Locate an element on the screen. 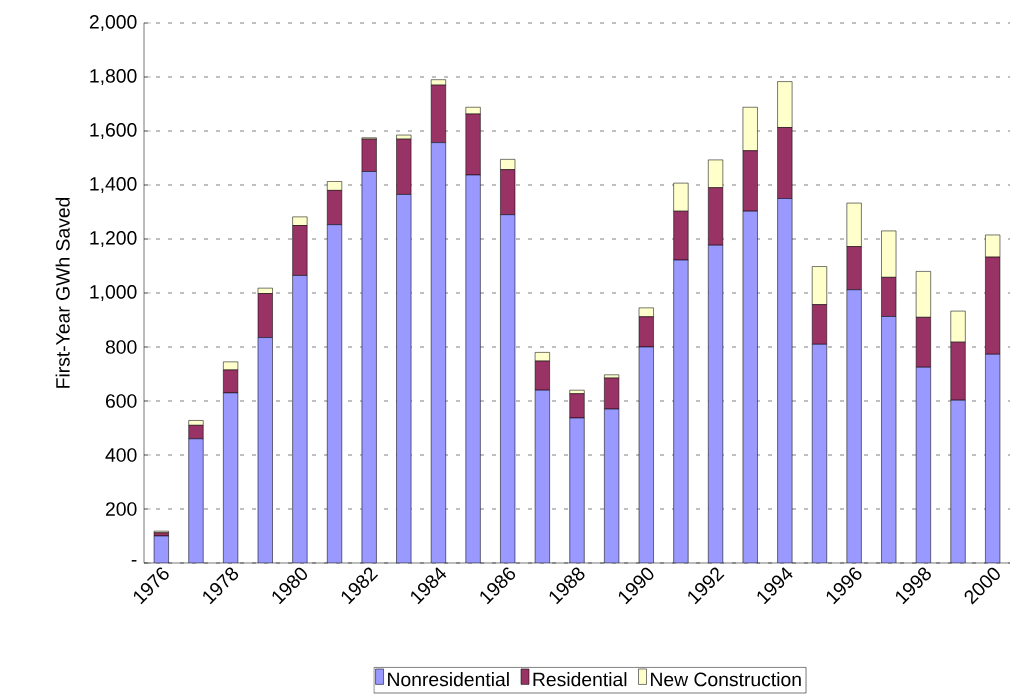 The width and height of the screenshot is (1016, 694). y-tick-label: 1,200 is located at coordinates (113, 239).